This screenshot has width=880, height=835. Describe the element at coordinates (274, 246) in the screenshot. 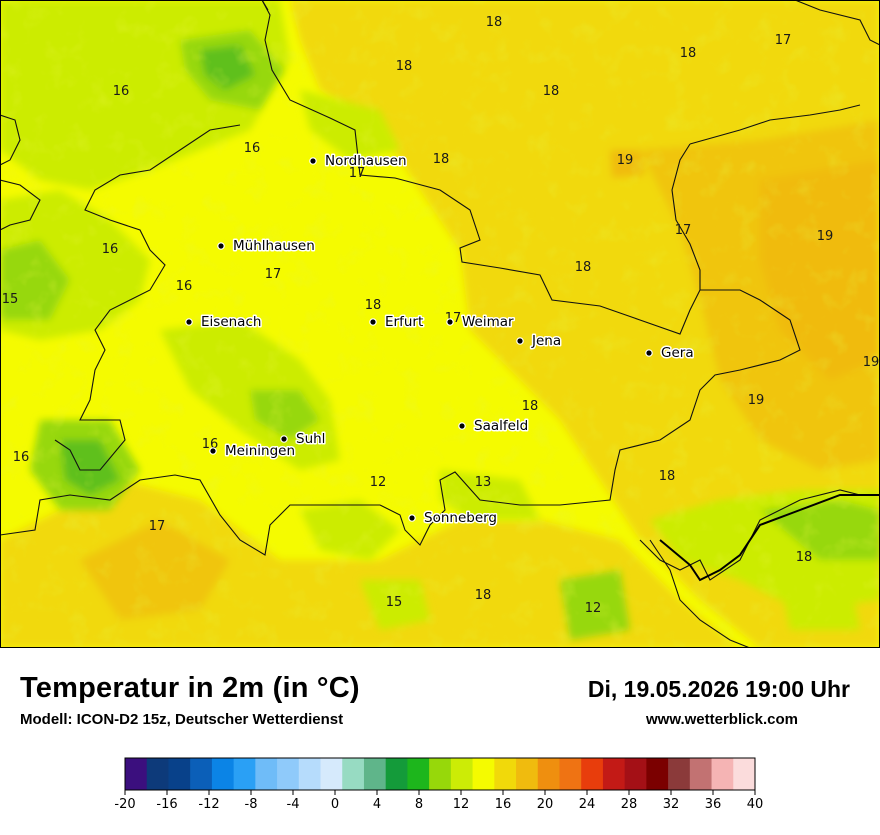

I see `city-label: Mühlhausen` at that location.